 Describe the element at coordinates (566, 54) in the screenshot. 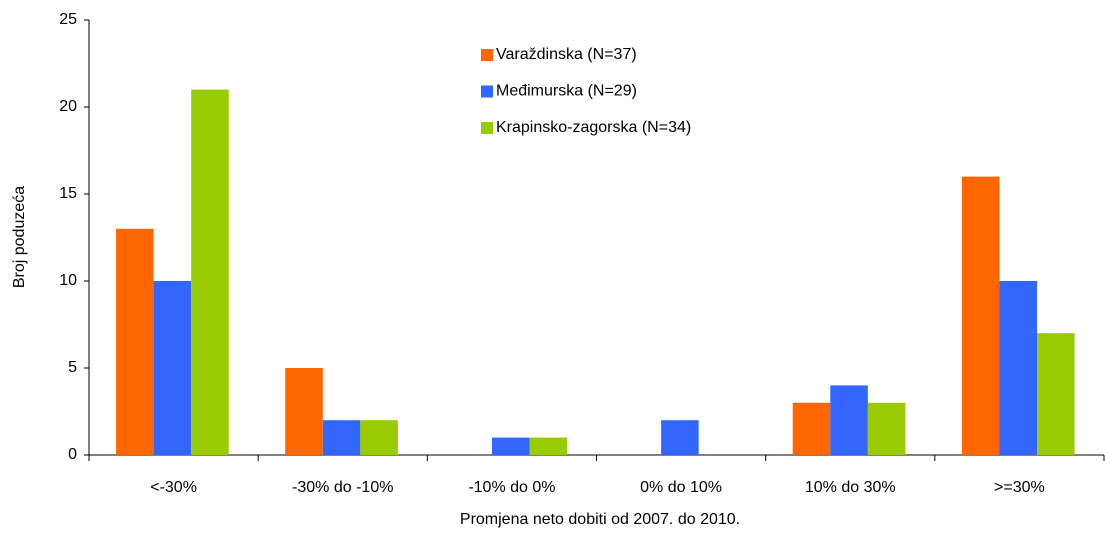

I see `legend-label: Varaždinska (N=37)` at that location.